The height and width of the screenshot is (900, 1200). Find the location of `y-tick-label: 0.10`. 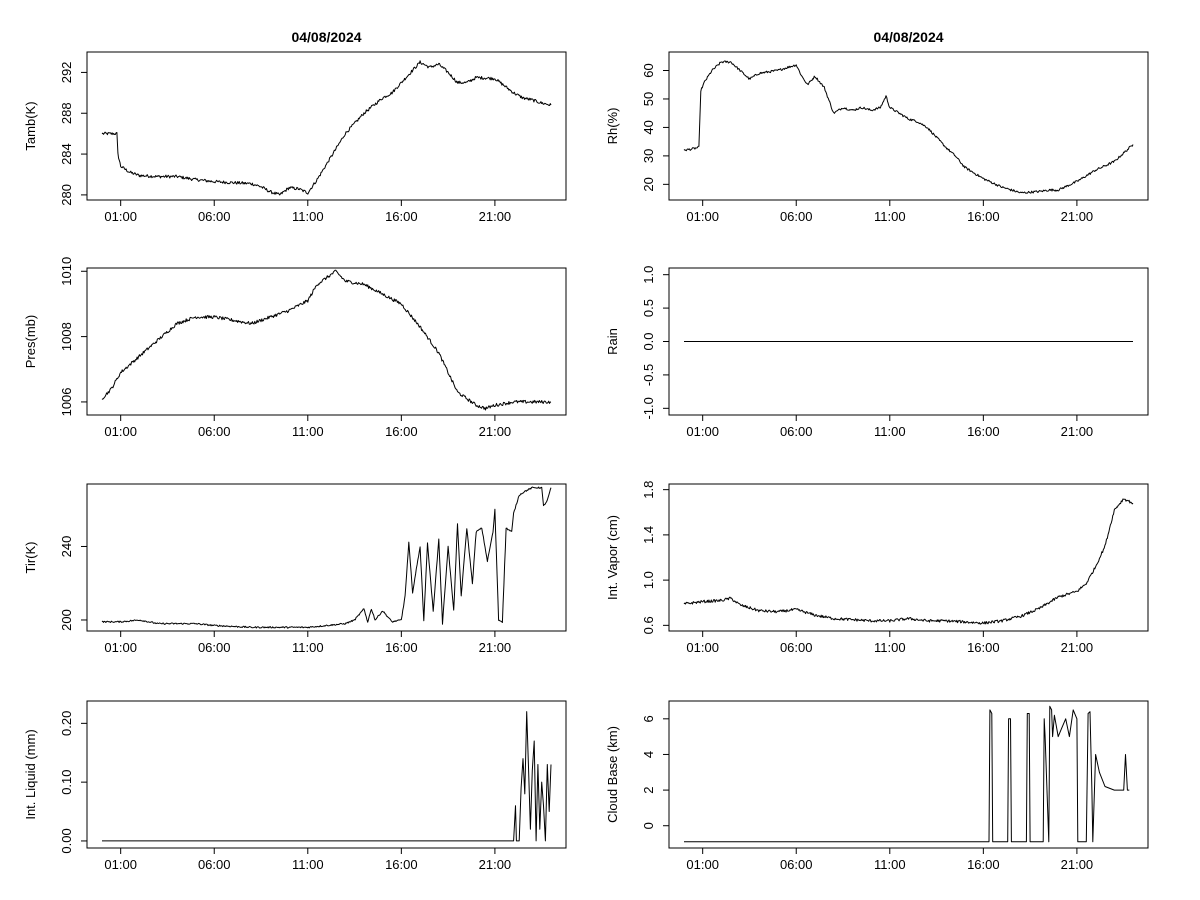

y-tick-label: 0.10 is located at coordinates (66, 781).